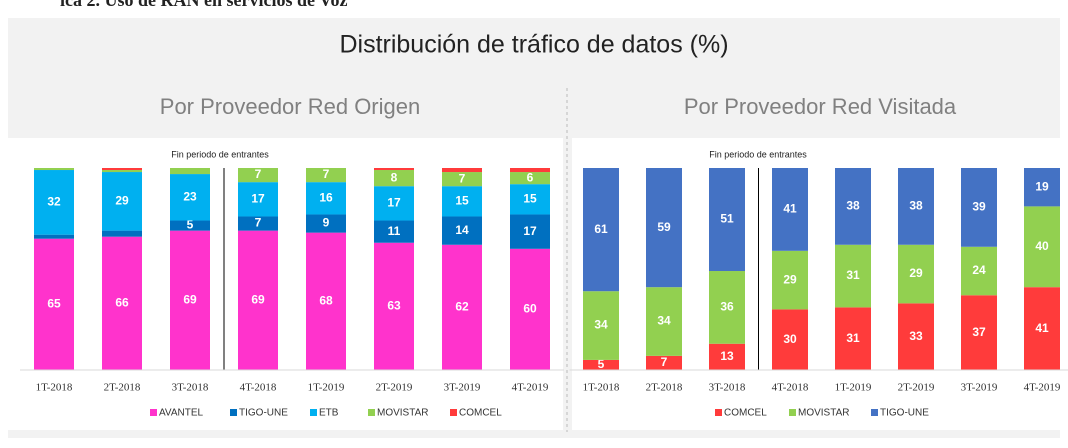 The image size is (1068, 448). What do you see at coordinates (533, 45) in the screenshot?
I see `title: Distribución de tráfico de datos (%)` at bounding box center [533, 45].